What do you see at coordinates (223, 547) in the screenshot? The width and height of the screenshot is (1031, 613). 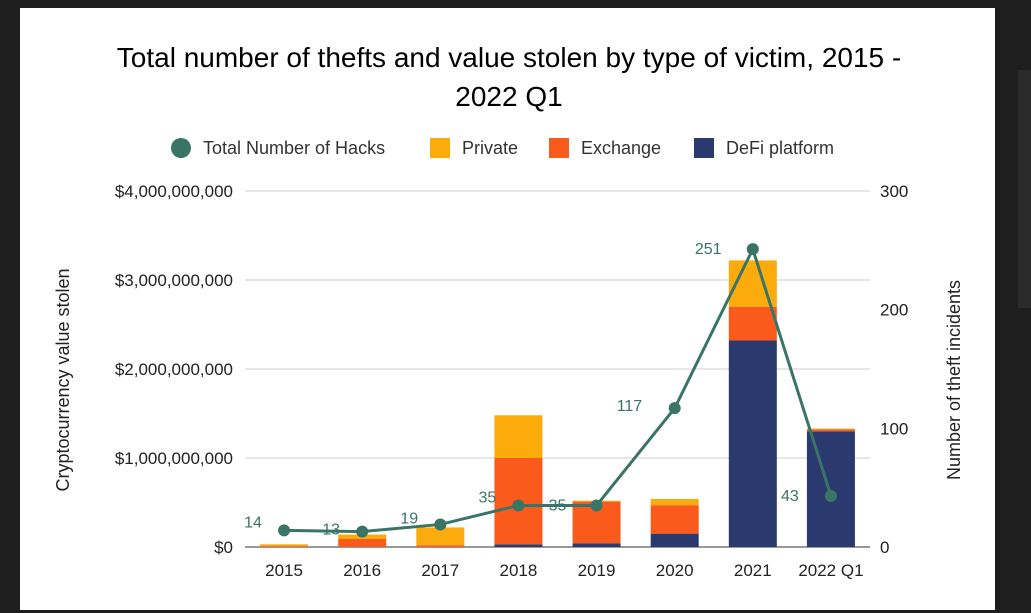 I see `y-tick-label: $0` at bounding box center [223, 547].